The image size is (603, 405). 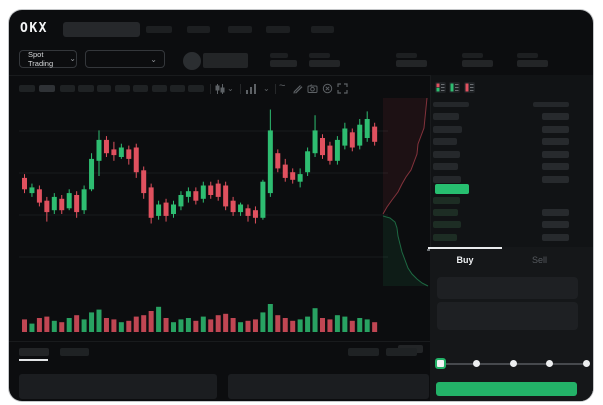 What do you see at coordinates (33, 360) in the screenshot?
I see `active-tab-underline` at bounding box center [33, 360].